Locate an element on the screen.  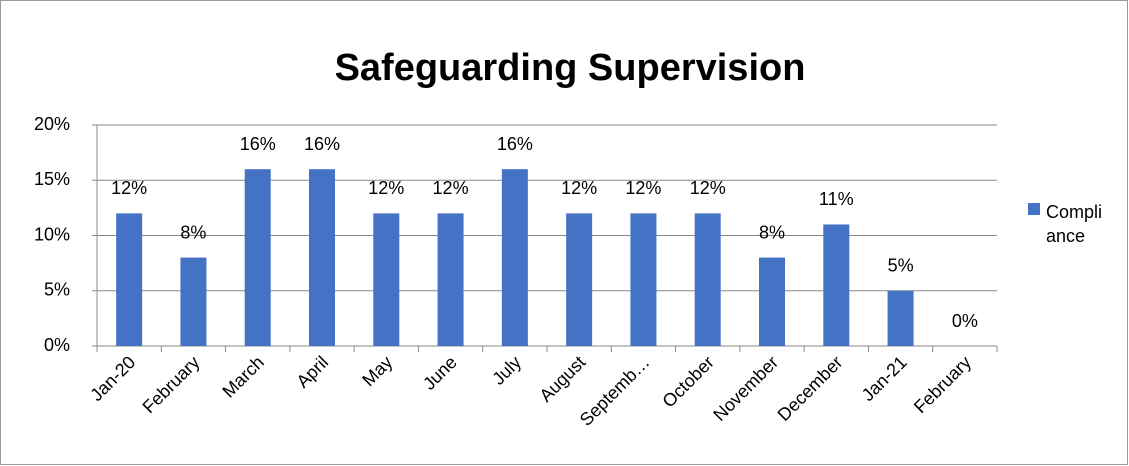
y-tick-label: 0% is located at coordinates (57, 345).